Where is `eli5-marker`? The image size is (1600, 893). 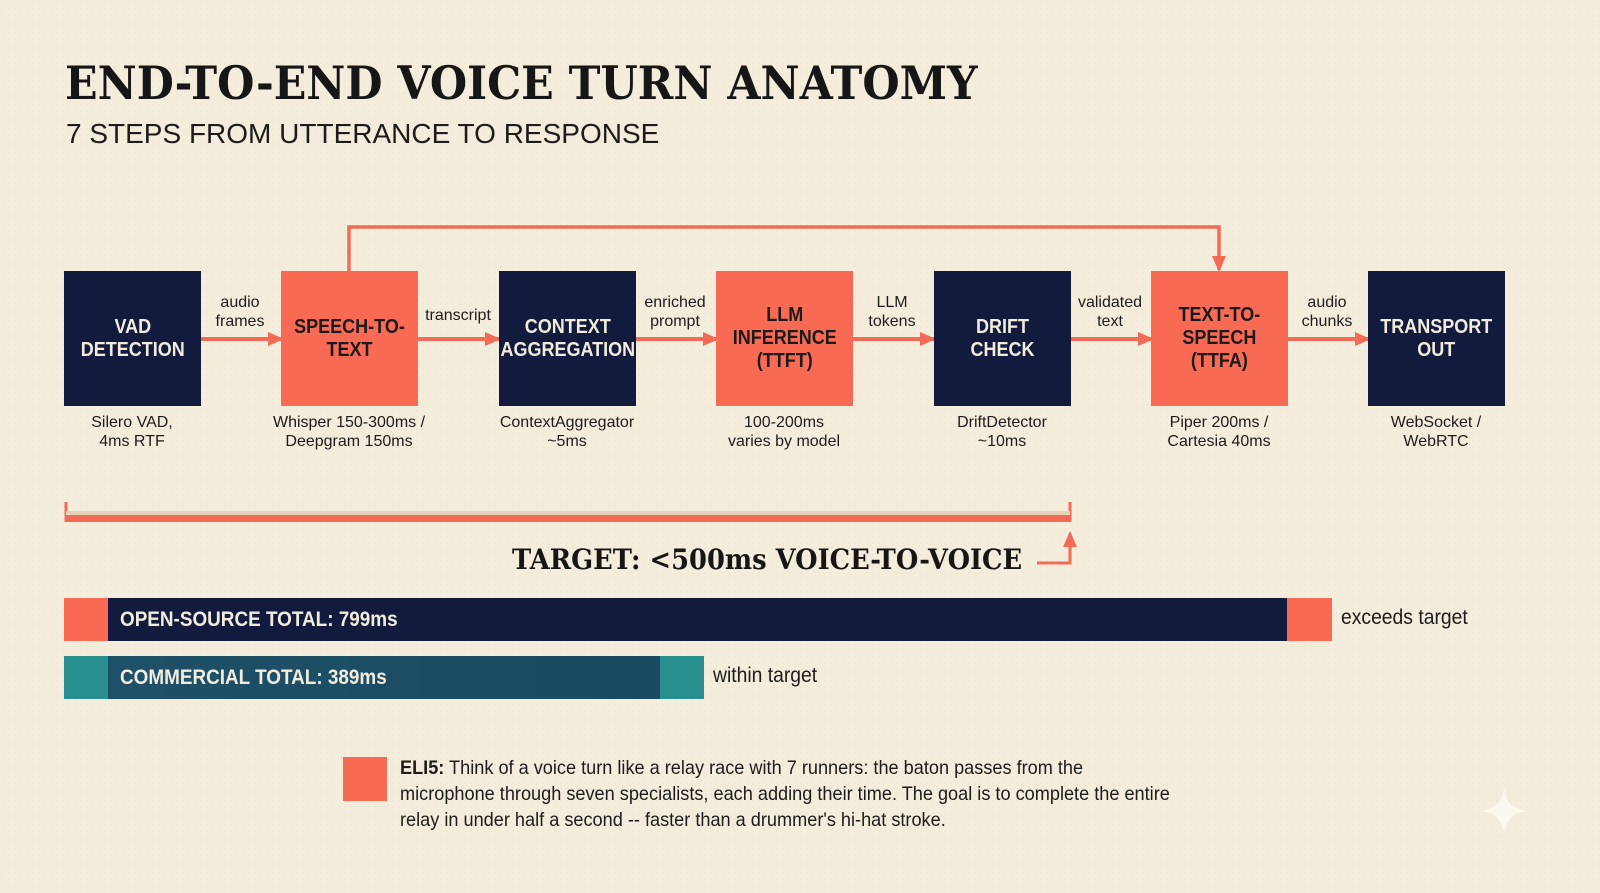 eli5-marker is located at coordinates (365, 779).